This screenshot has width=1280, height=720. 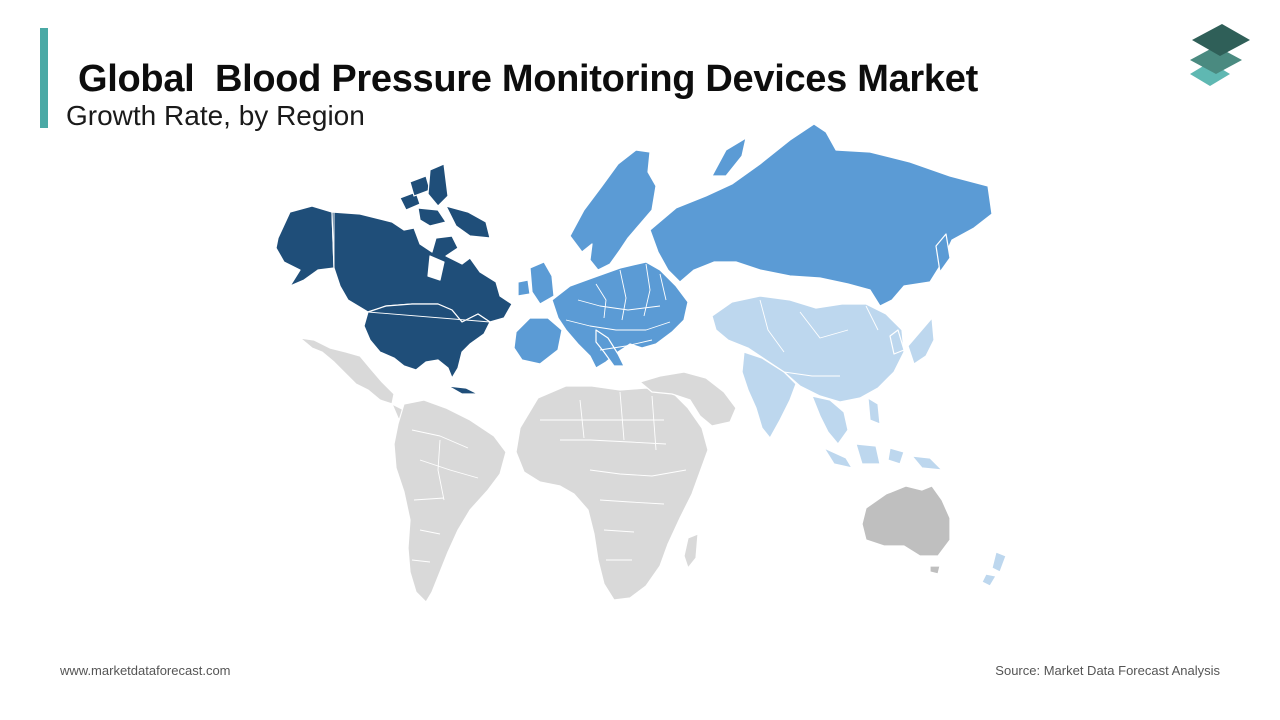 What do you see at coordinates (620, 315) in the screenshot?
I see `continental-europe` at bounding box center [620, 315].